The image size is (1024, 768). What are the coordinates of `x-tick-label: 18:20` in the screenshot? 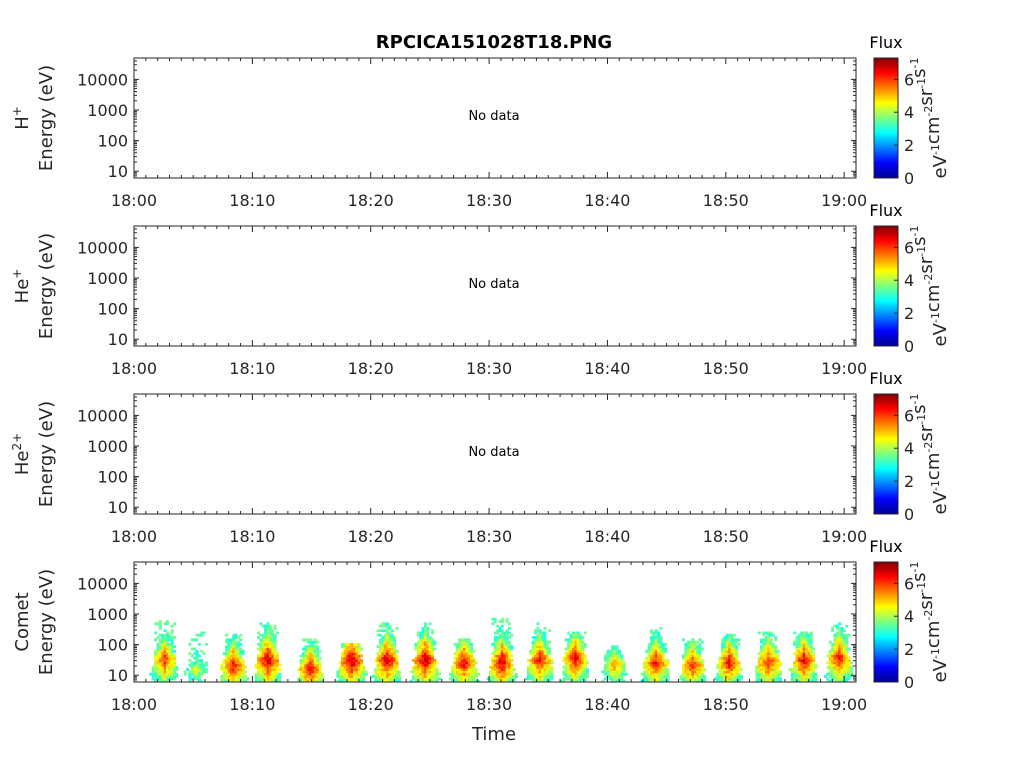 It's located at (371, 536).